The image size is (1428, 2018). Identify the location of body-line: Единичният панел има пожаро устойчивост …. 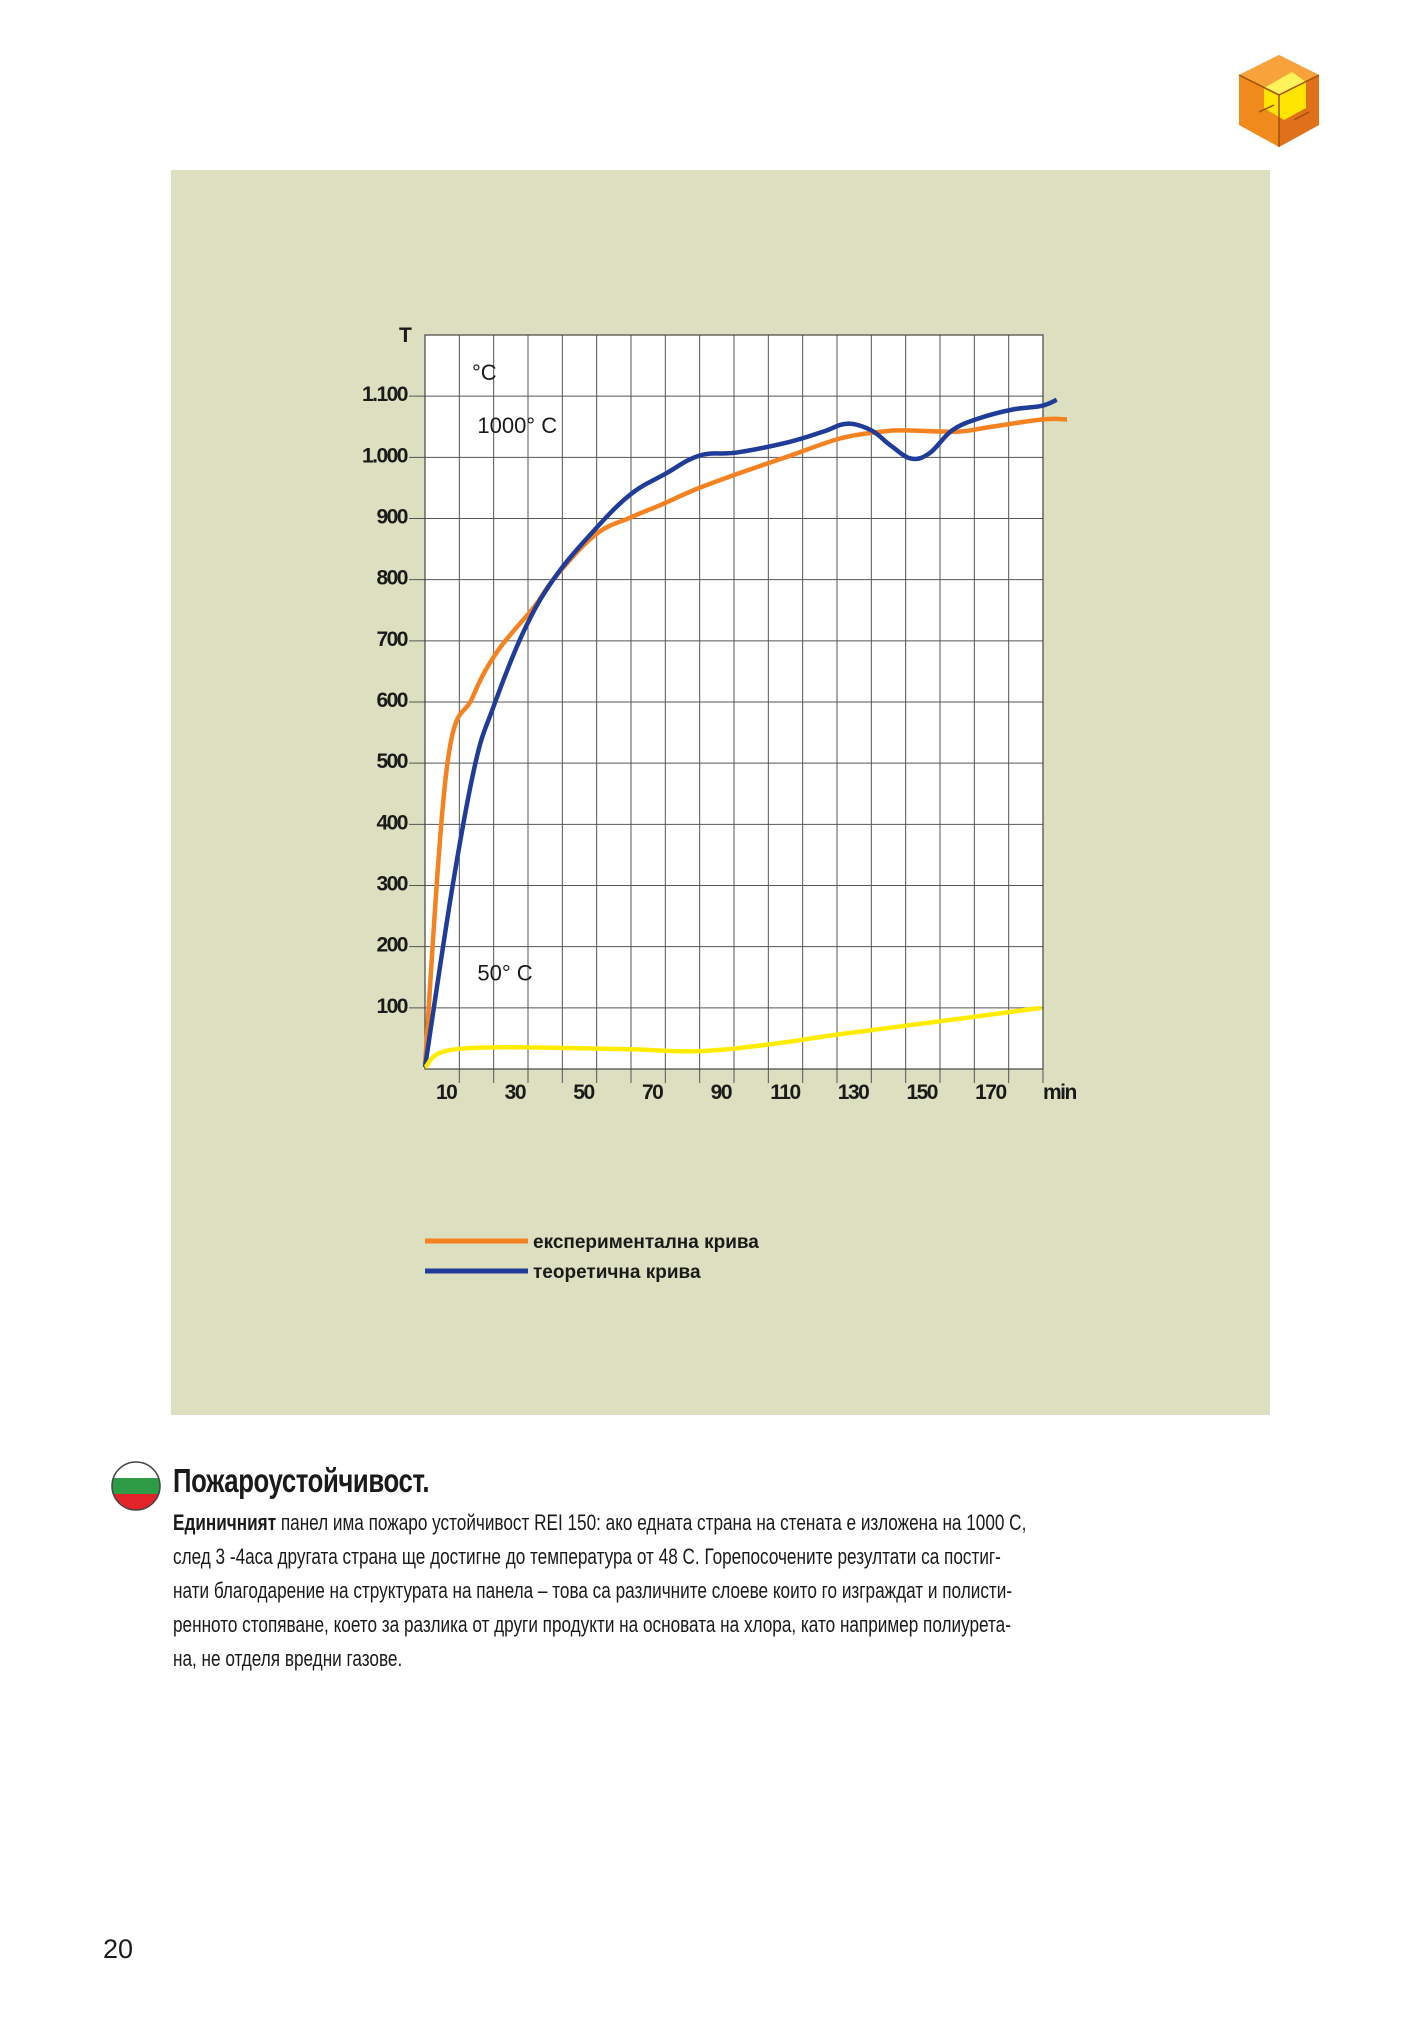
(715, 1523).